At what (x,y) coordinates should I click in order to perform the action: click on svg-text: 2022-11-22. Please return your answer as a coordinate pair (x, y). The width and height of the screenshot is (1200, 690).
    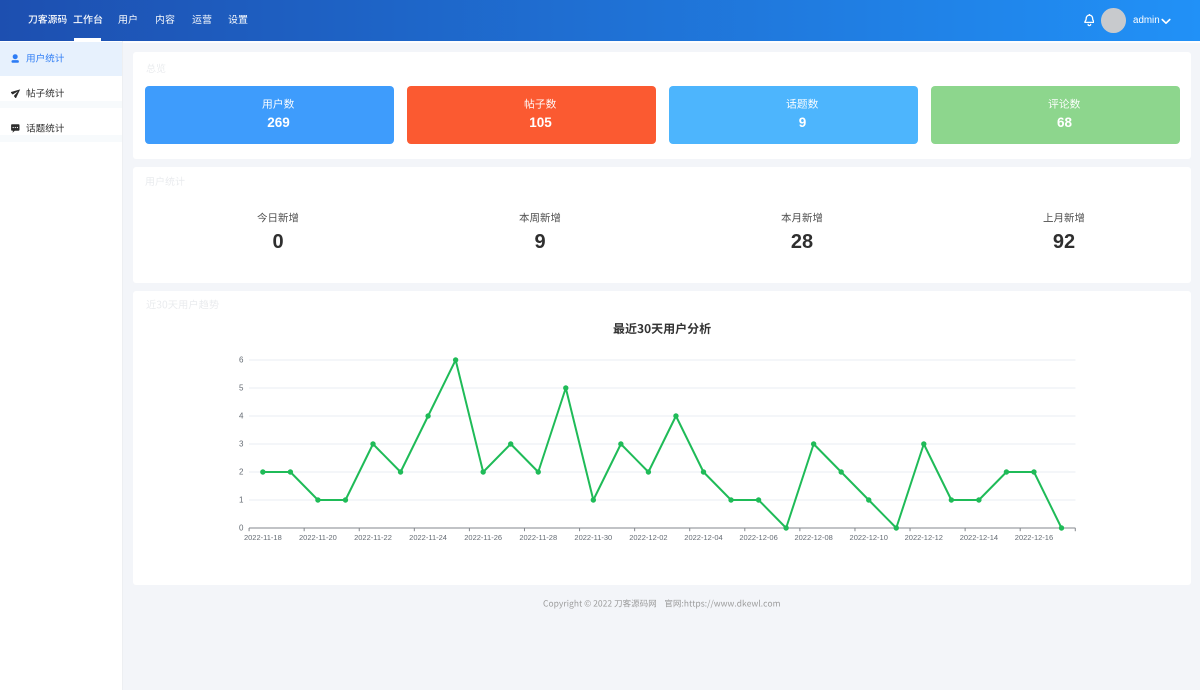
    Looking at the image, I should click on (373, 537).